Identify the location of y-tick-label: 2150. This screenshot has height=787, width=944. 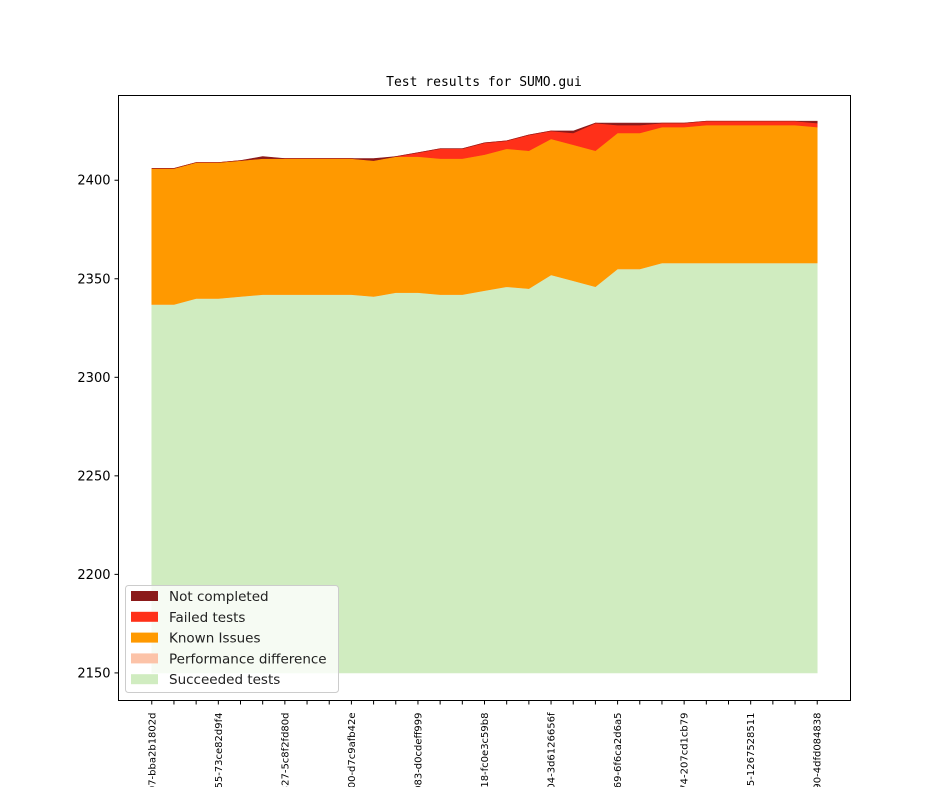
(93, 673).